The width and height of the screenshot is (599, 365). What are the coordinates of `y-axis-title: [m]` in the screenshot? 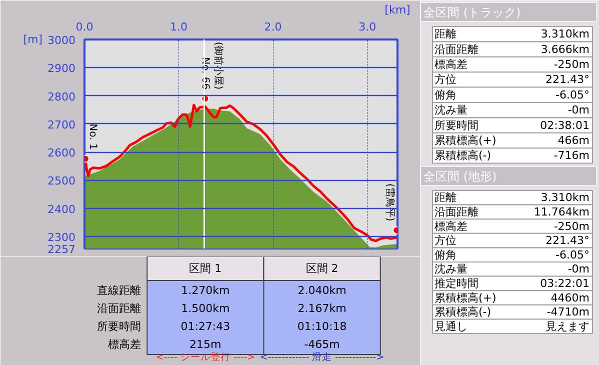 It's located at (33, 39).